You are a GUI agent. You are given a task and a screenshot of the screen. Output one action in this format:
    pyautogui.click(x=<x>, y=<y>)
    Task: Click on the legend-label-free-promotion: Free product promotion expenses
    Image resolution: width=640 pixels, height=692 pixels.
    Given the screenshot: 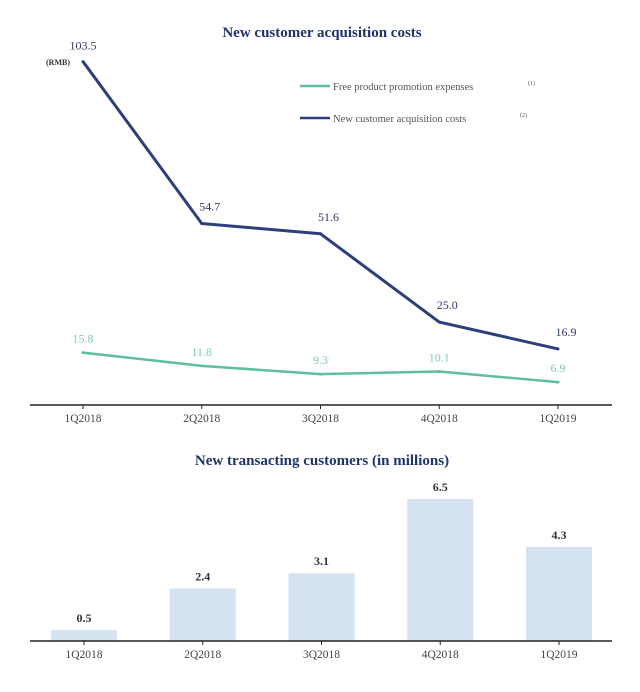 What is the action you would take?
    pyautogui.click(x=403, y=87)
    